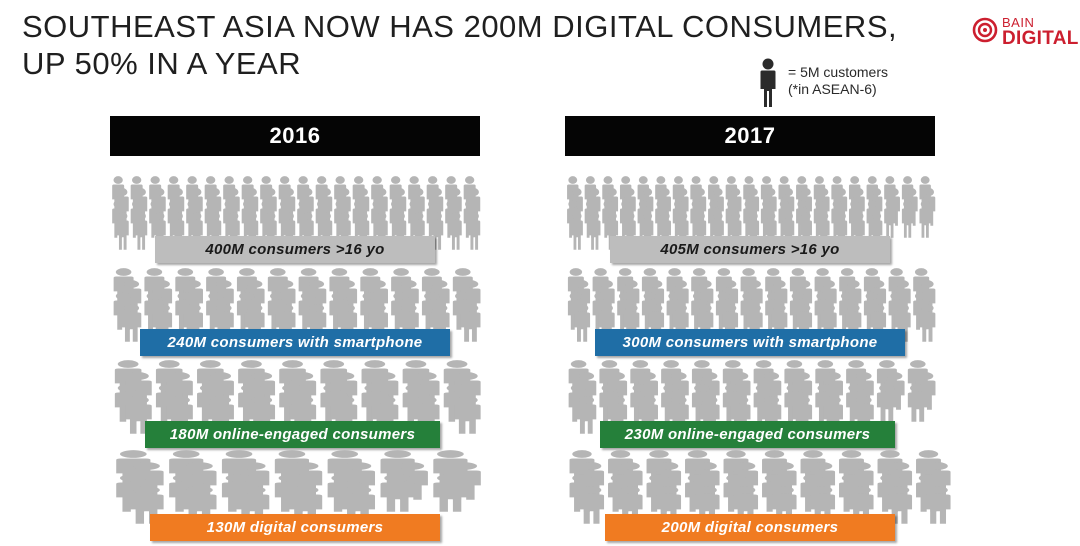 This screenshot has height=546, width=1080. What do you see at coordinates (295, 342) in the screenshot?
I see `tier-label: 240M consumers with smartphone` at bounding box center [295, 342].